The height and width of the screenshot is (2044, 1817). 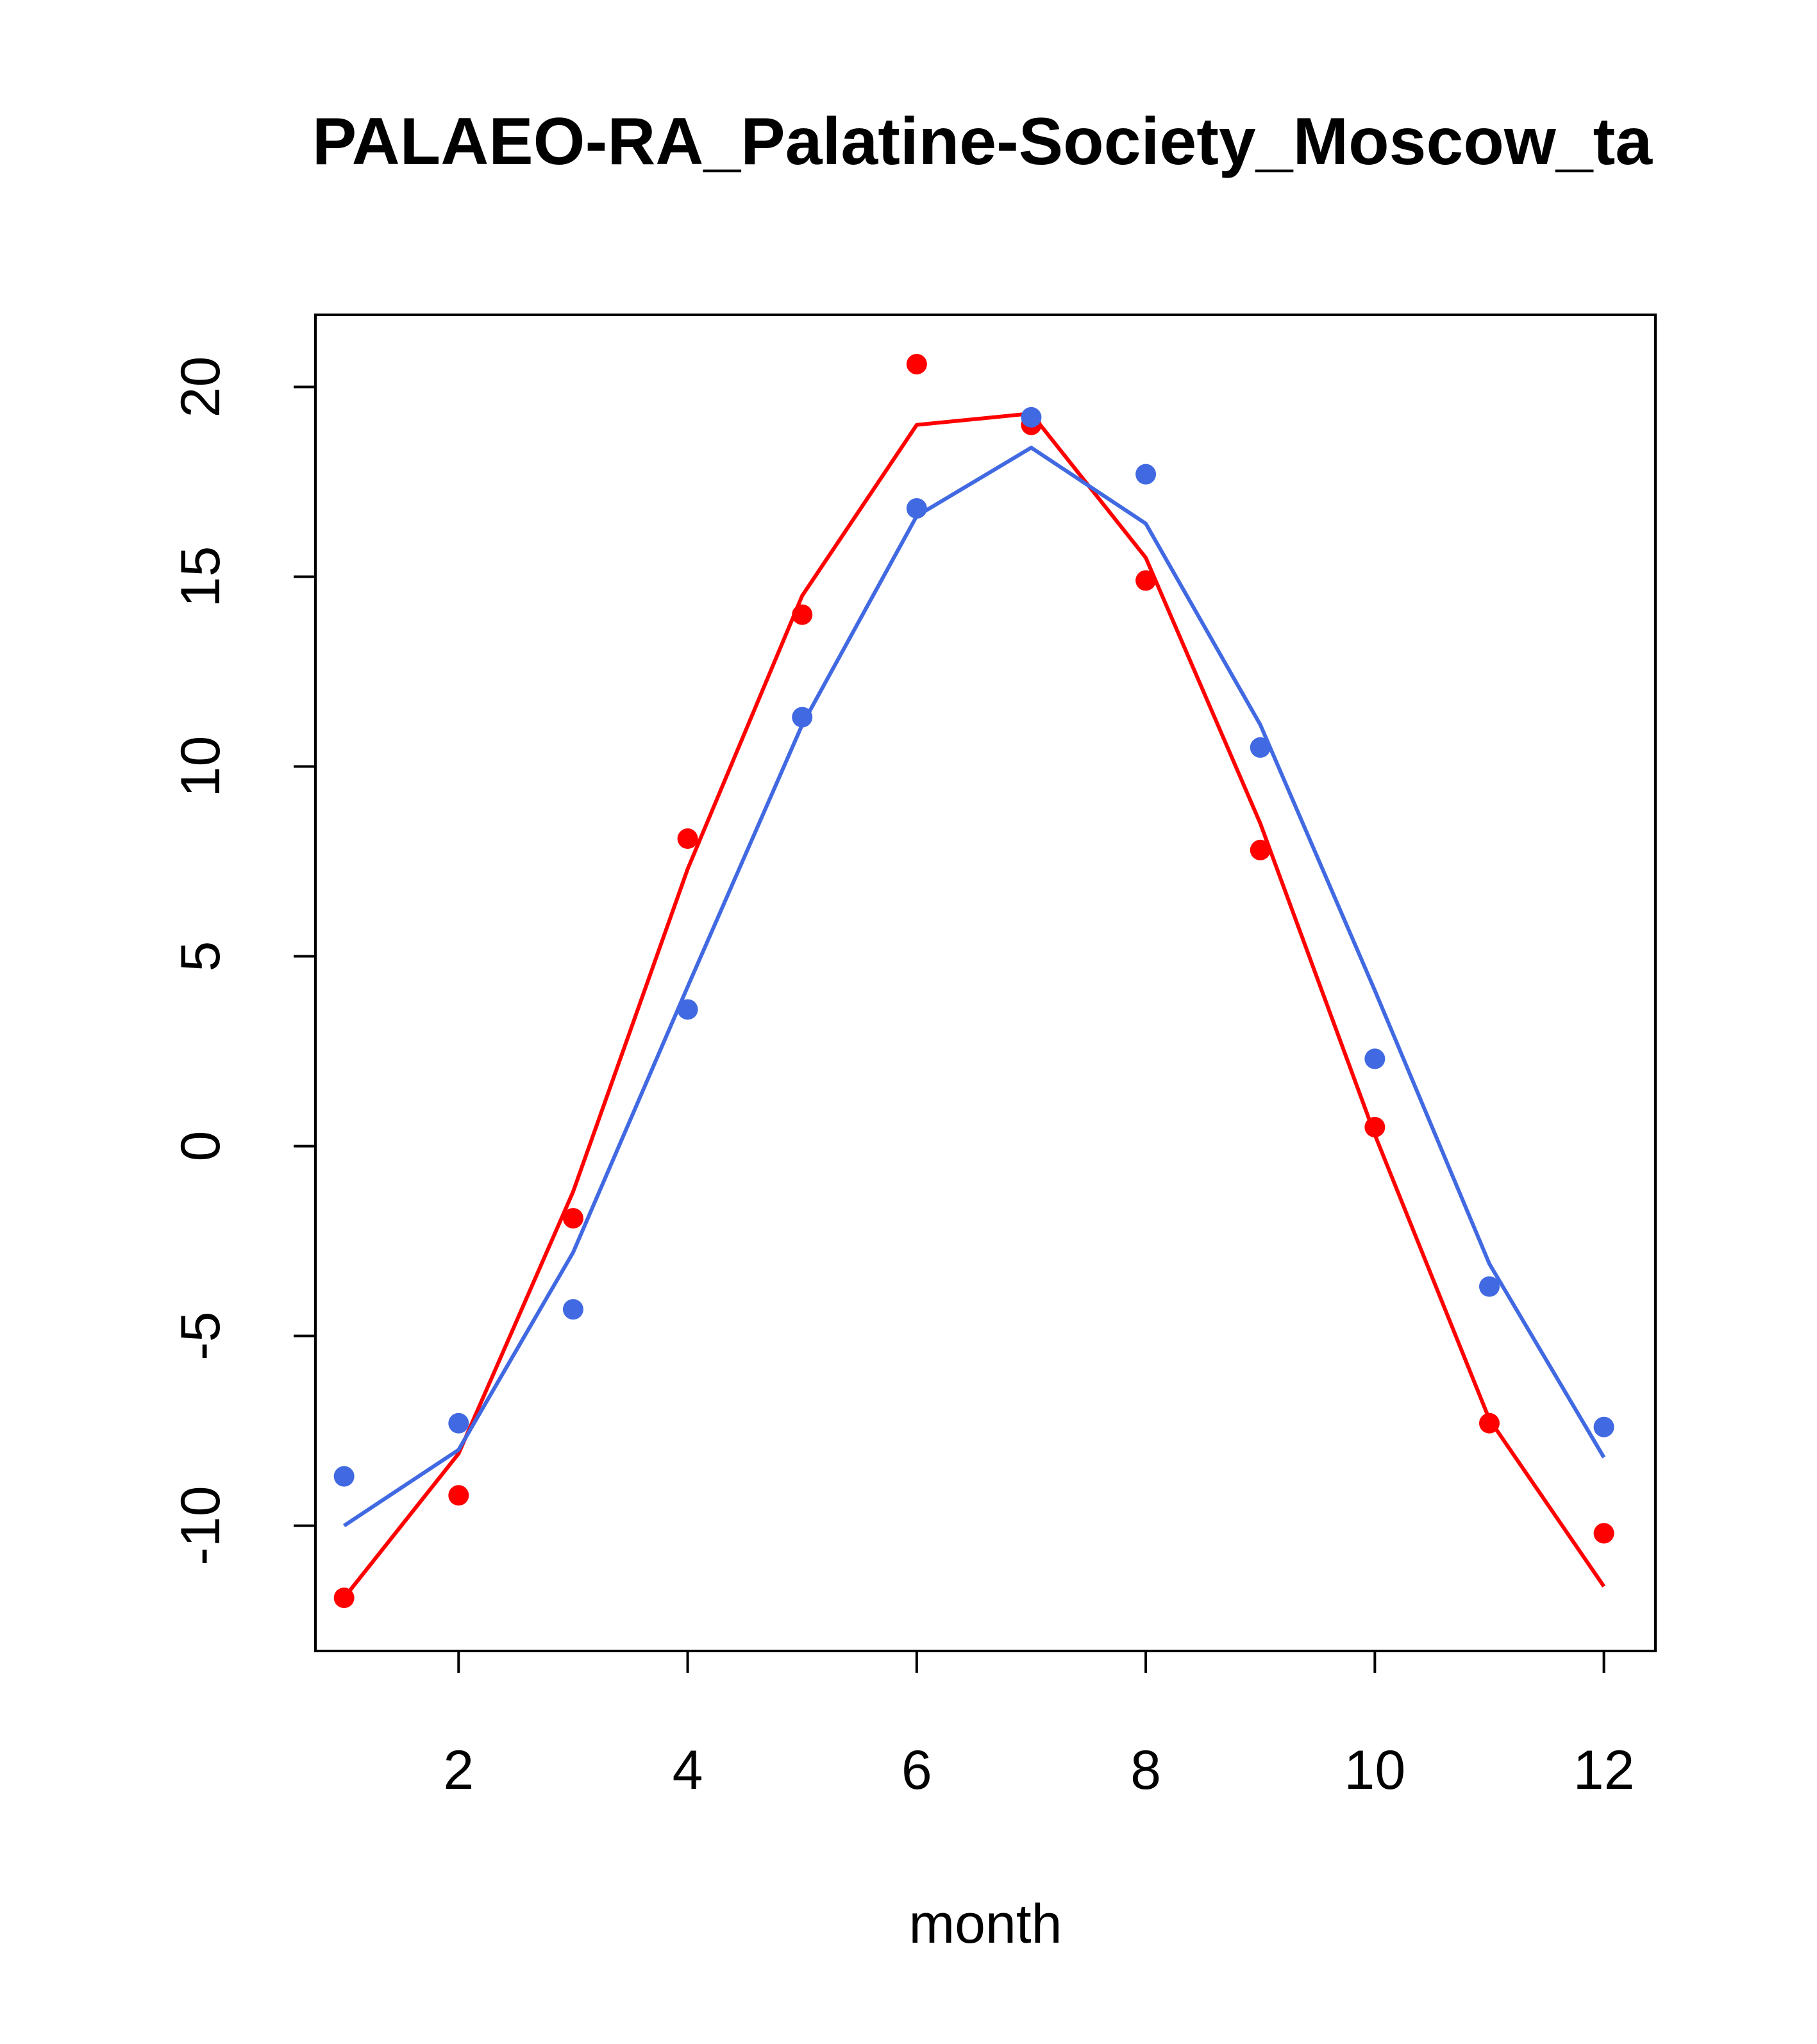 What do you see at coordinates (982, 142) in the screenshot?
I see `chart-title: PALAEO-RA_Palatine-Society_Moscow_ta` at bounding box center [982, 142].